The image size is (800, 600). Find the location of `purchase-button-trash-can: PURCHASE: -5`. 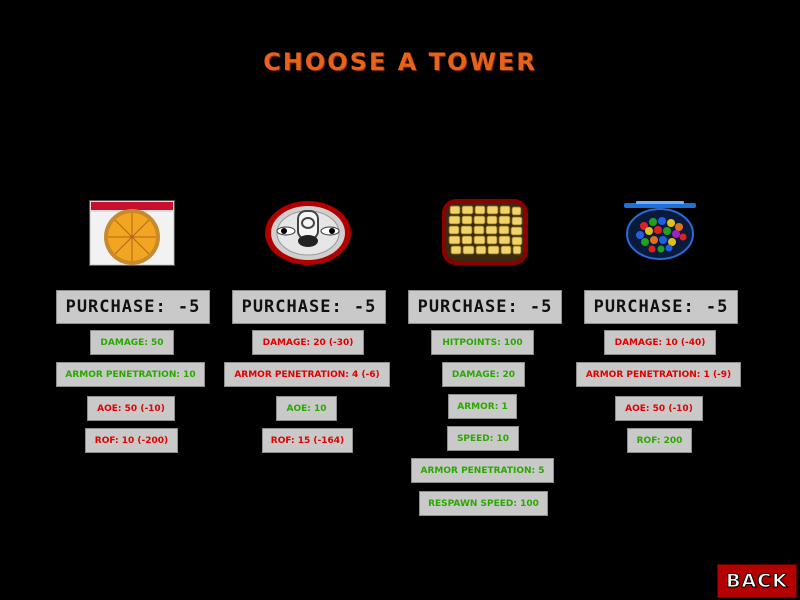

purchase-button-trash-can: PURCHASE: -5 is located at coordinates (309, 307).